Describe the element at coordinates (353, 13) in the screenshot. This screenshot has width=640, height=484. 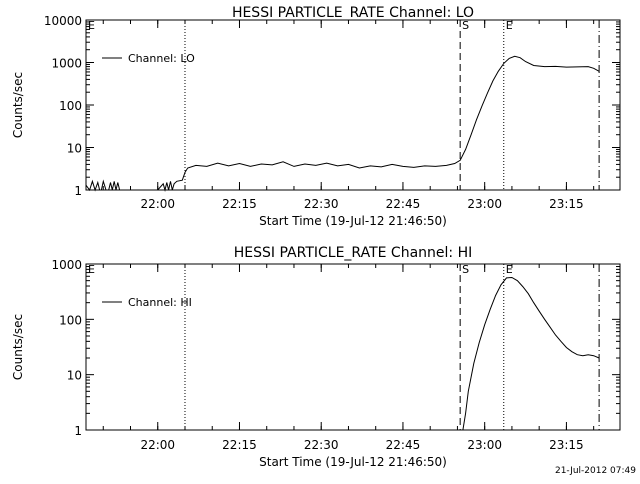
I see `chart-title: HESSI PARTICLE_RATE Channel: LO` at that location.